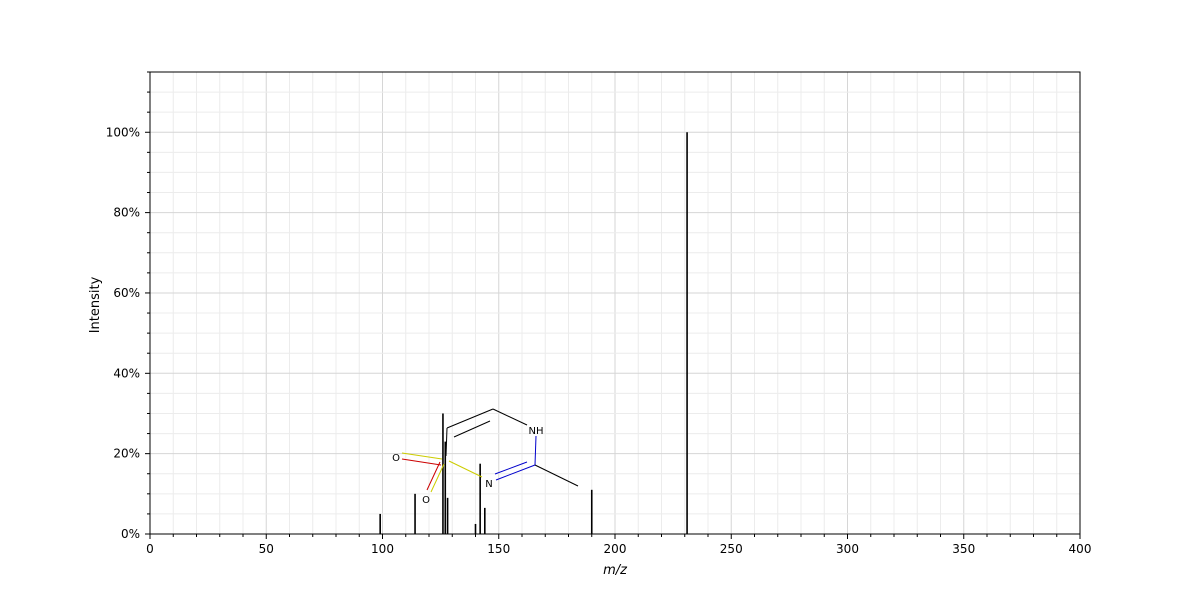 Image resolution: width=1200 pixels, height=600 pixels. I want to click on atom-label-nitrogen: N, so click(488, 484).